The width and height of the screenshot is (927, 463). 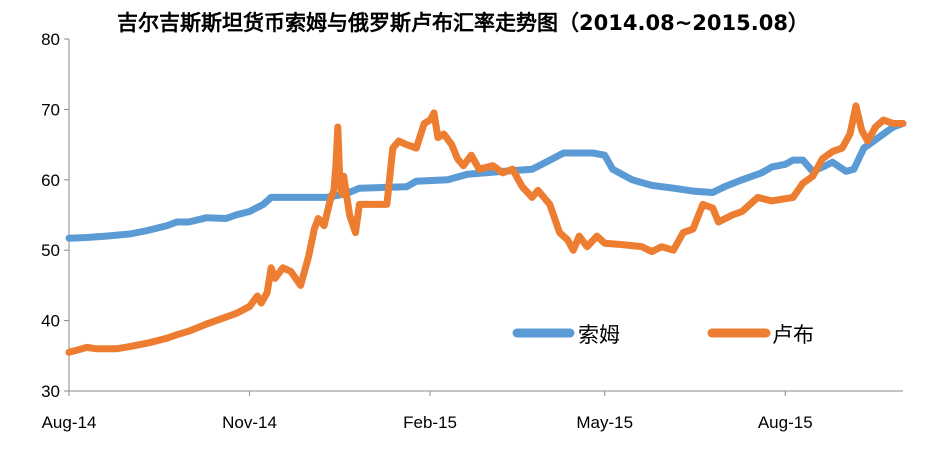 I want to click on legend-label-ruble: 卢布, so click(x=793, y=335).